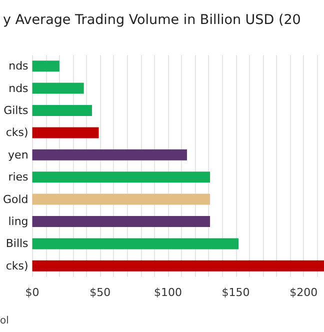 This screenshot has height=332, width=324. I want to click on y-tick-label: Gold, so click(15, 199).